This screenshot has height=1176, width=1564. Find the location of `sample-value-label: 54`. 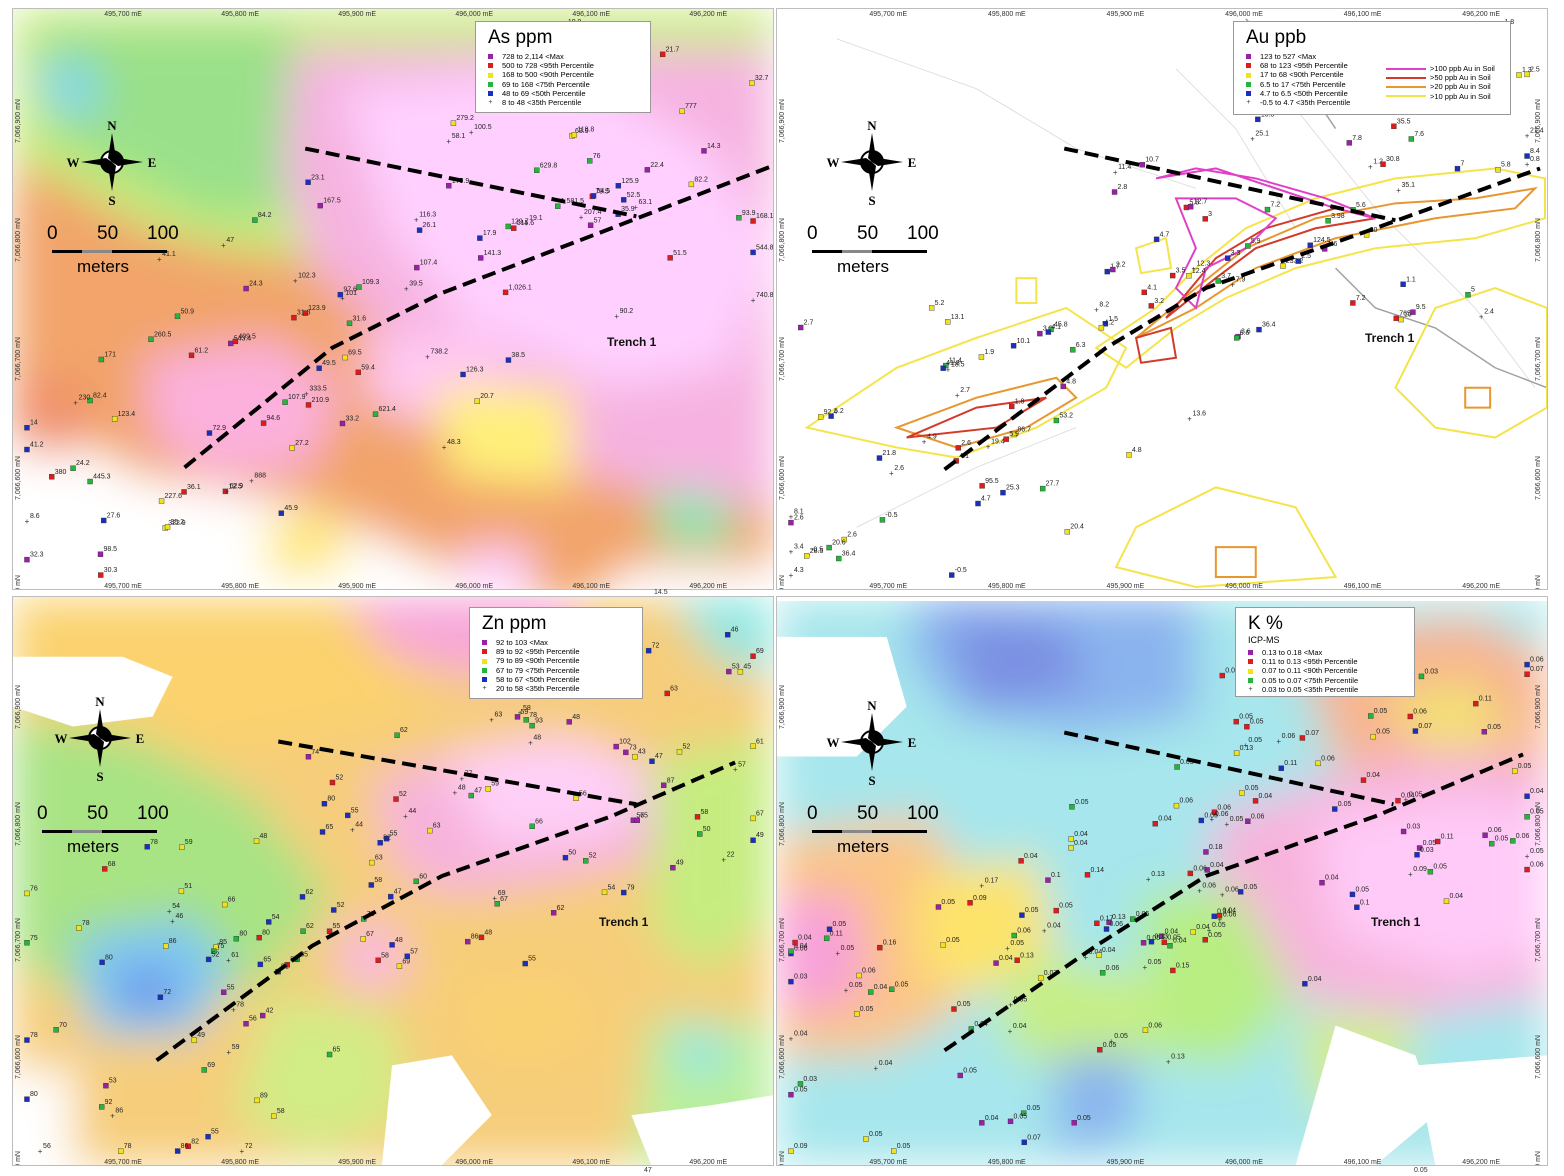

sample-value-label: 54 is located at coordinates (276, 917).